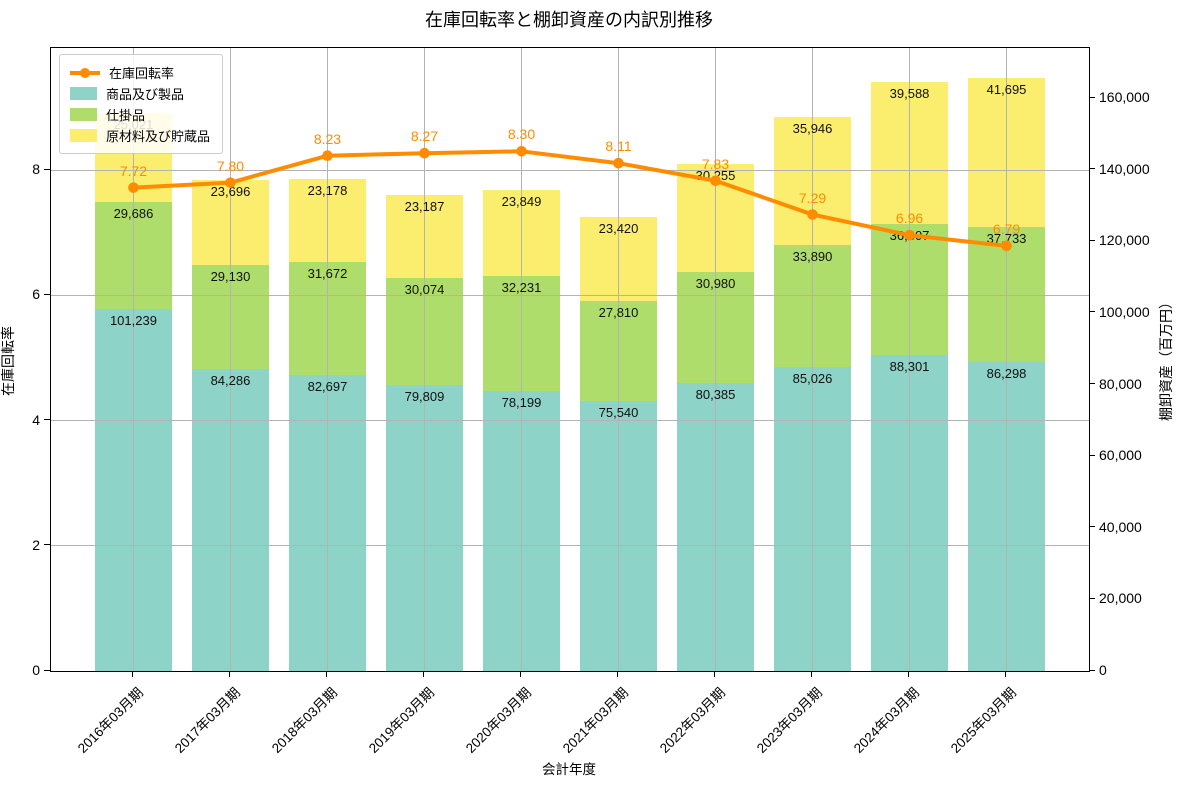 The width and height of the screenshot is (1189, 789). Describe the element at coordinates (304, 720) in the screenshot. I see `x-tick-label: 2018年03月期` at that location.